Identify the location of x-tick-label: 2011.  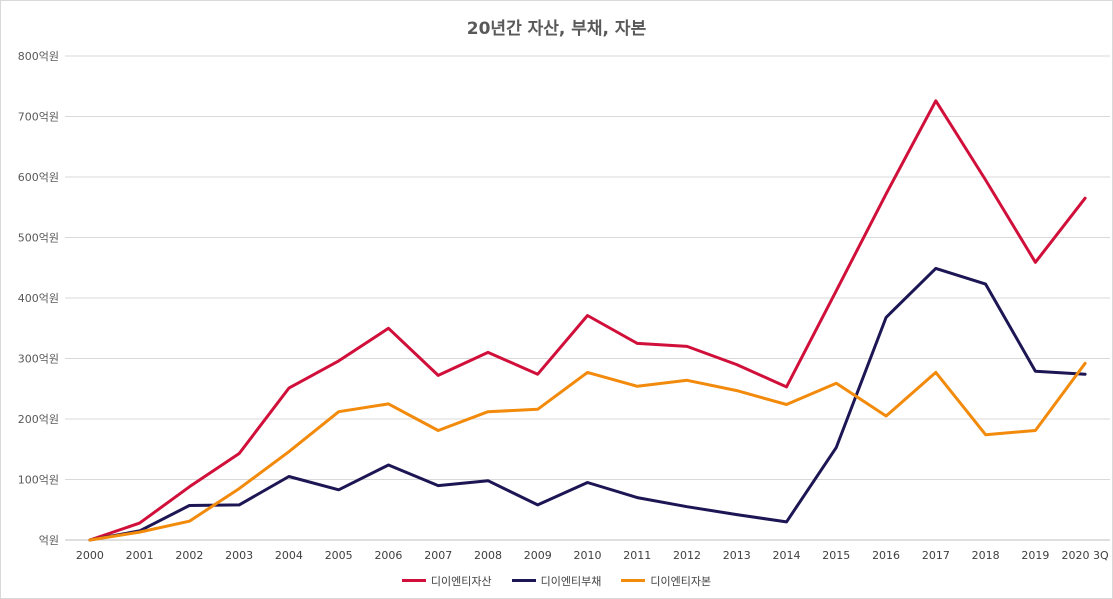
(637, 555).